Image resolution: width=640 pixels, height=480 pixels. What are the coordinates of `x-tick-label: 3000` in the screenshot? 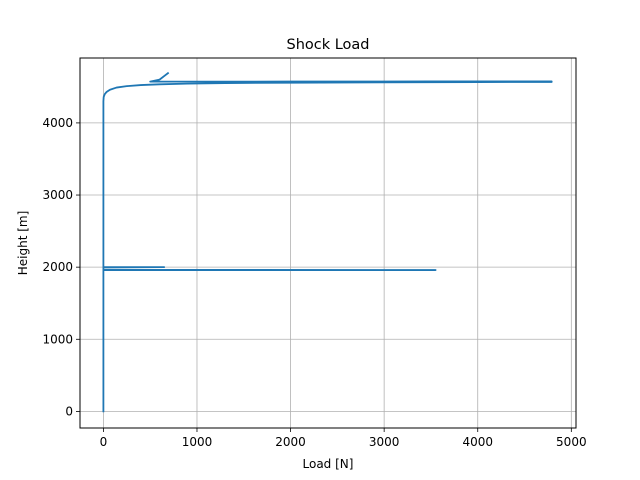 It's located at (384, 442).